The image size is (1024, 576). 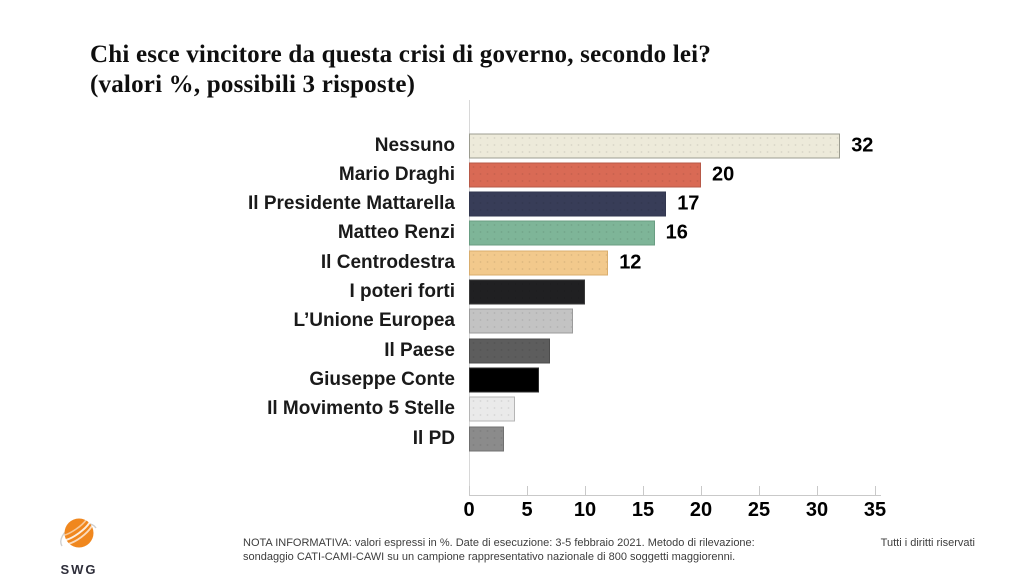 What do you see at coordinates (675, 495) in the screenshot?
I see `x-axis-line` at bounding box center [675, 495].